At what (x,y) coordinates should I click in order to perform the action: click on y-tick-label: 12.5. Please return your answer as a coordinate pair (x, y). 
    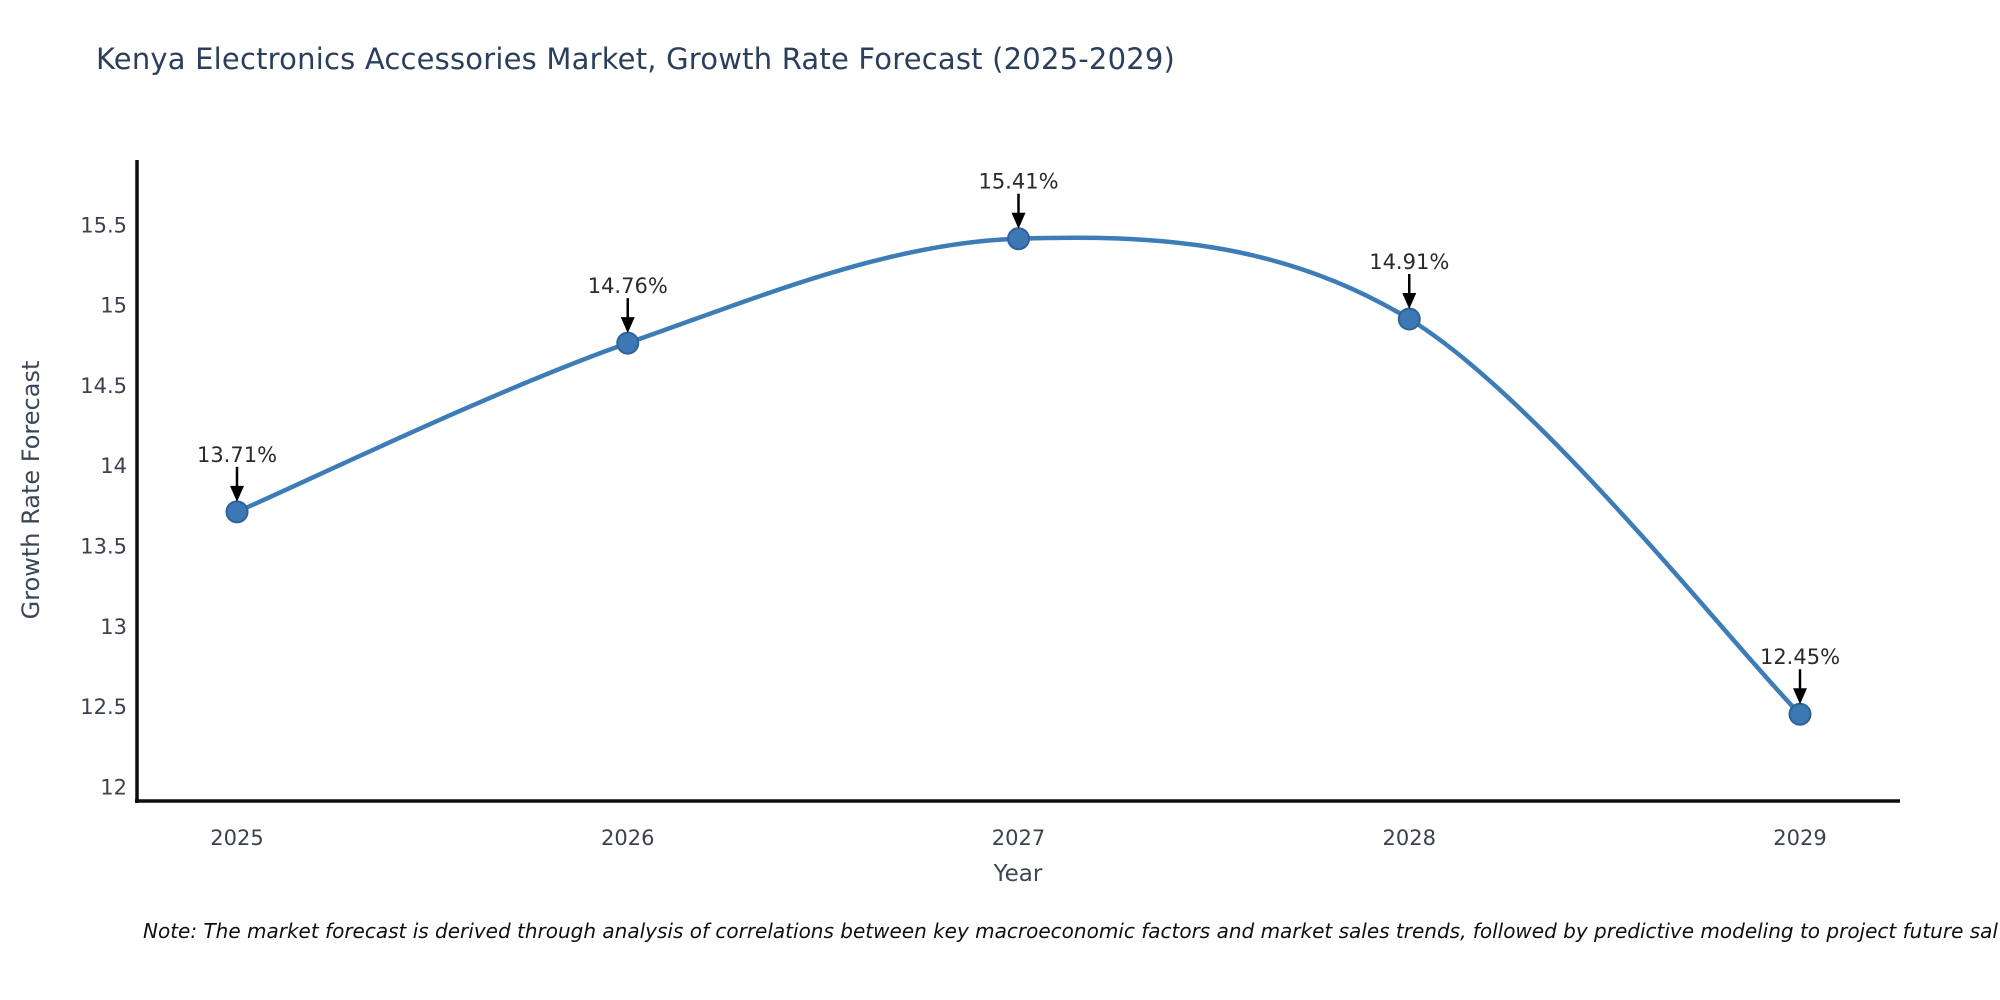
    Looking at the image, I should click on (103, 707).